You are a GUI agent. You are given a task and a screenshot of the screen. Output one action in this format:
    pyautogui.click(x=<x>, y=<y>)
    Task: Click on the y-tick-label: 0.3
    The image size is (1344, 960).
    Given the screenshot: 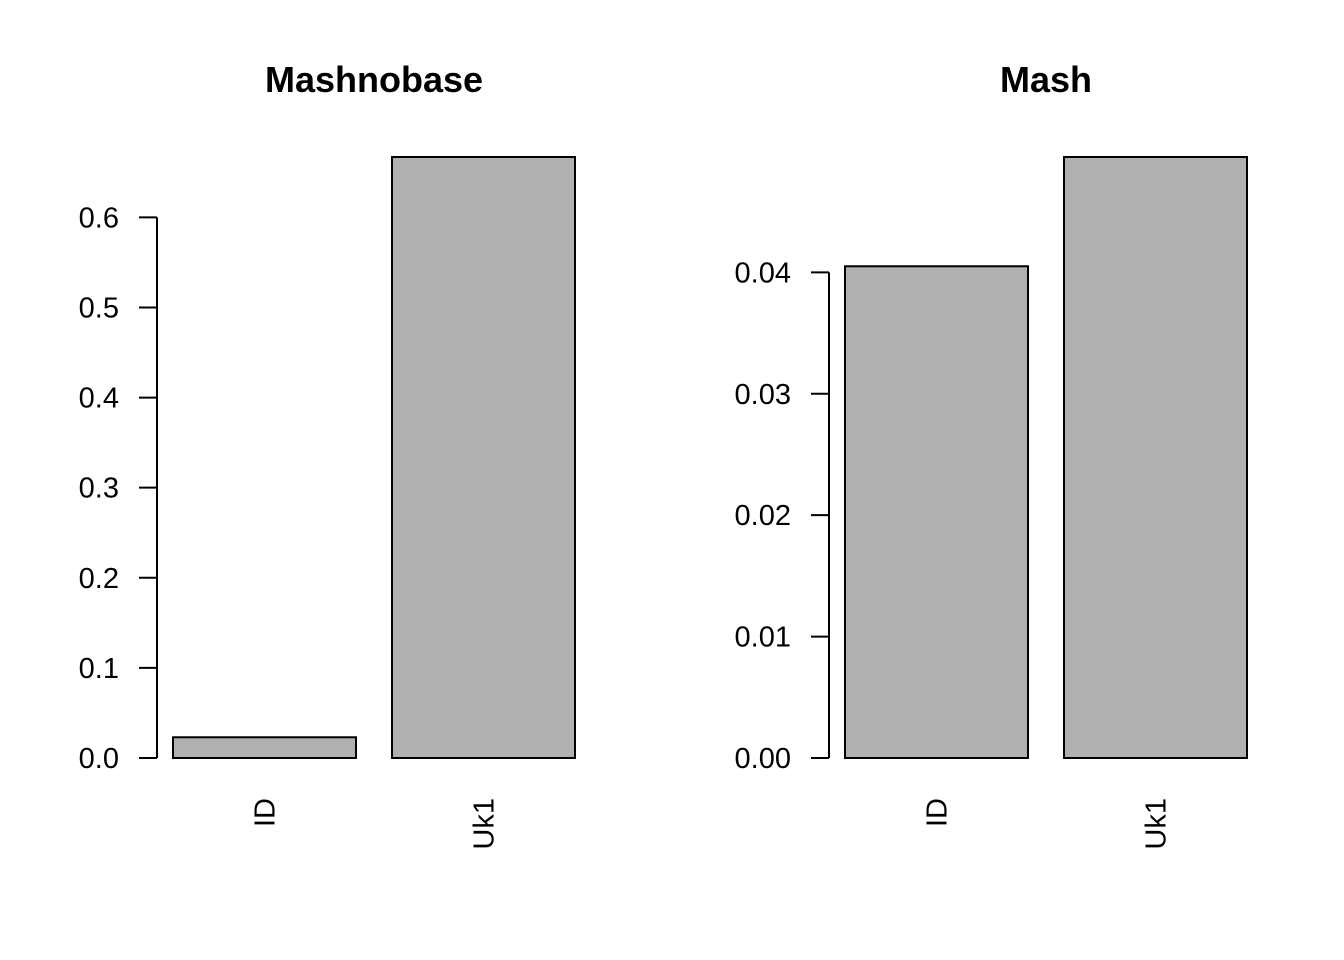 What is the action you would take?
    pyautogui.click(x=99, y=489)
    